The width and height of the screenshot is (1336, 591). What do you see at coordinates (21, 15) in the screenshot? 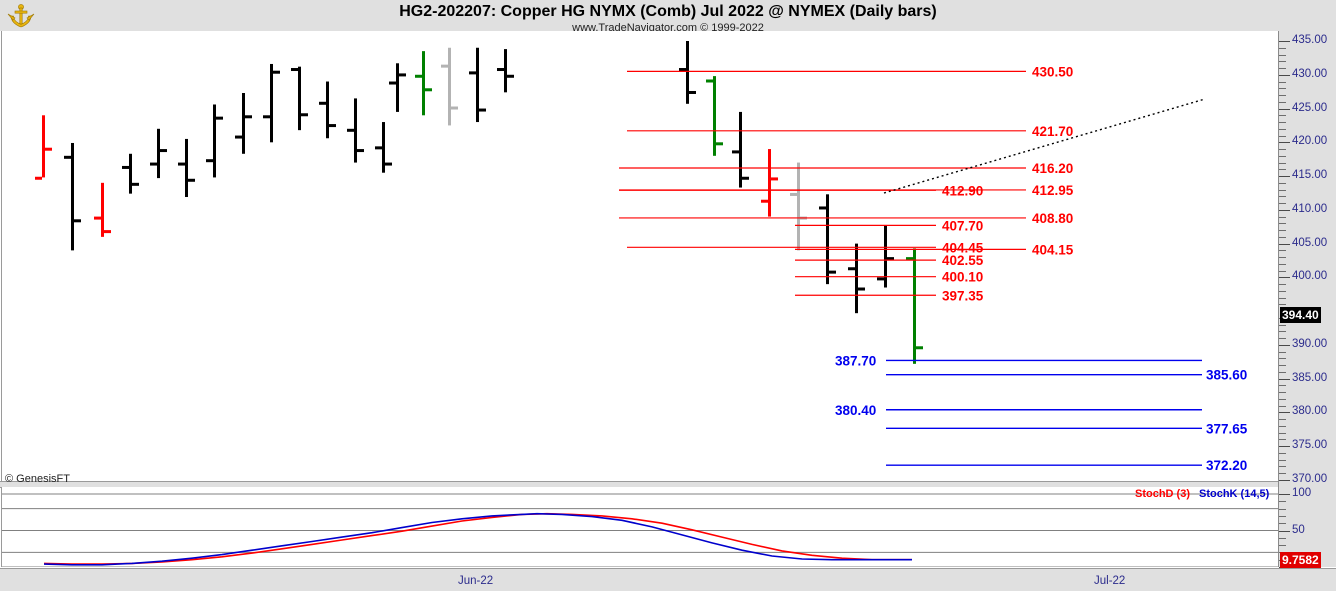
I see `genesis-anchor-logo` at bounding box center [21, 15].